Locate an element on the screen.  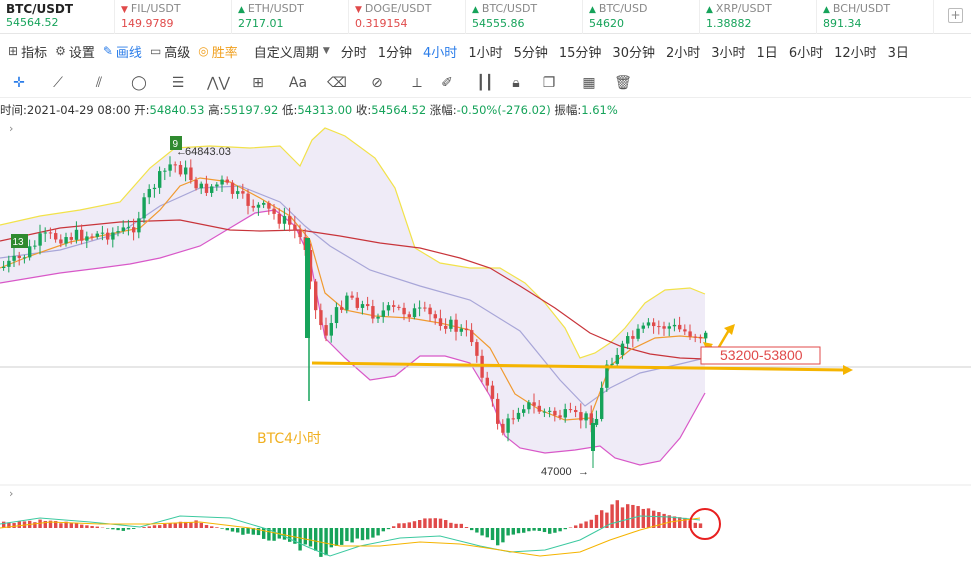
period-tab: 1日 is located at coordinates (767, 53).